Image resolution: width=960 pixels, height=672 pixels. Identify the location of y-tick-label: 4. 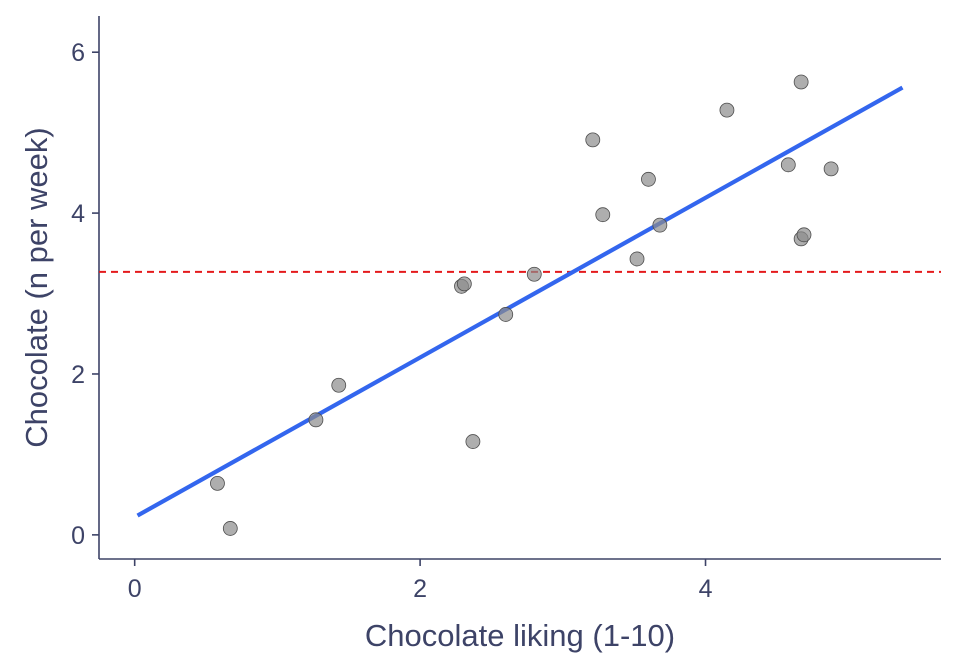
(78, 214).